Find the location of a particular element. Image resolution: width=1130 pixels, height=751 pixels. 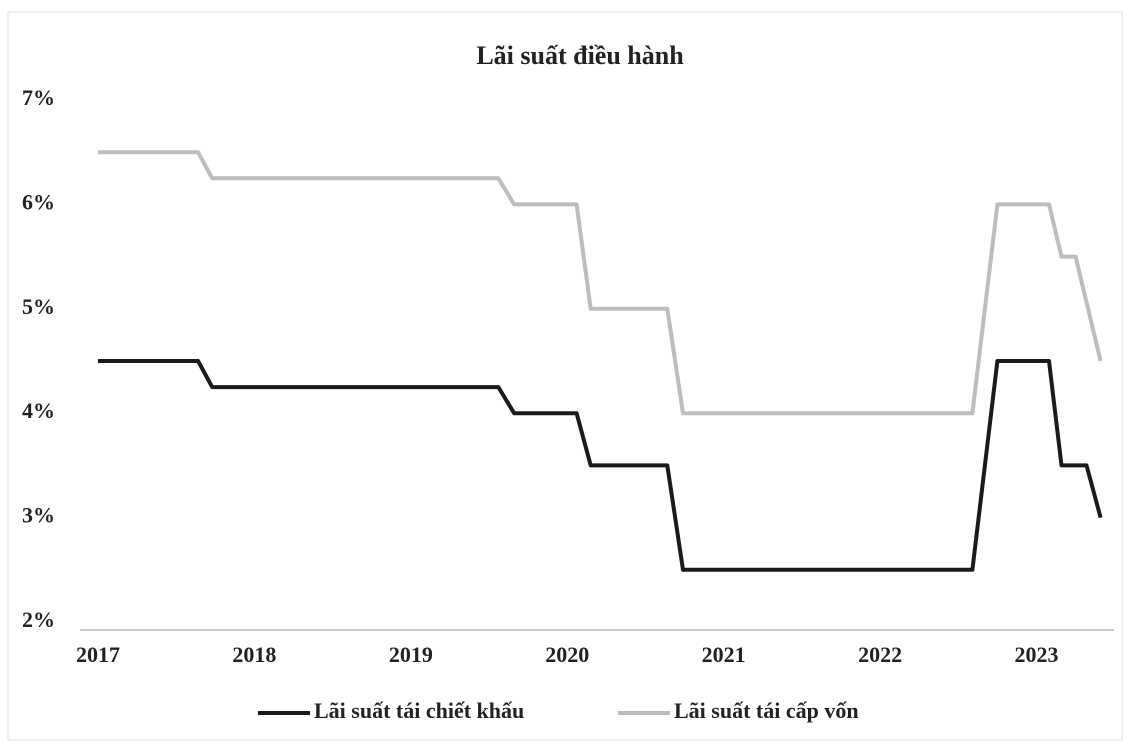

y-tick-label: 6% is located at coordinates (38, 201).